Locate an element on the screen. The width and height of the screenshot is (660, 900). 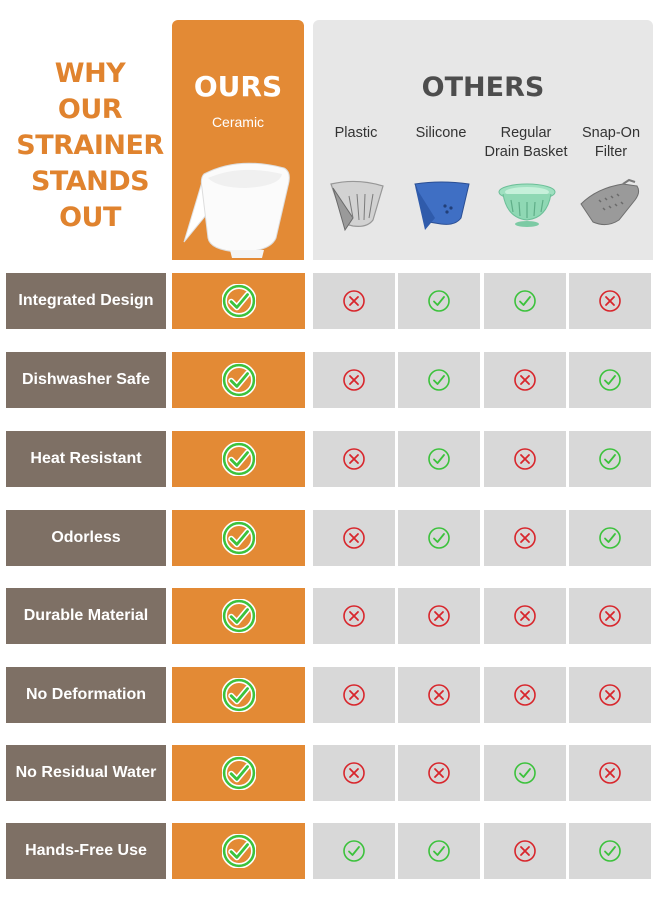
feature-label: Odorless is located at coordinates (86, 538).